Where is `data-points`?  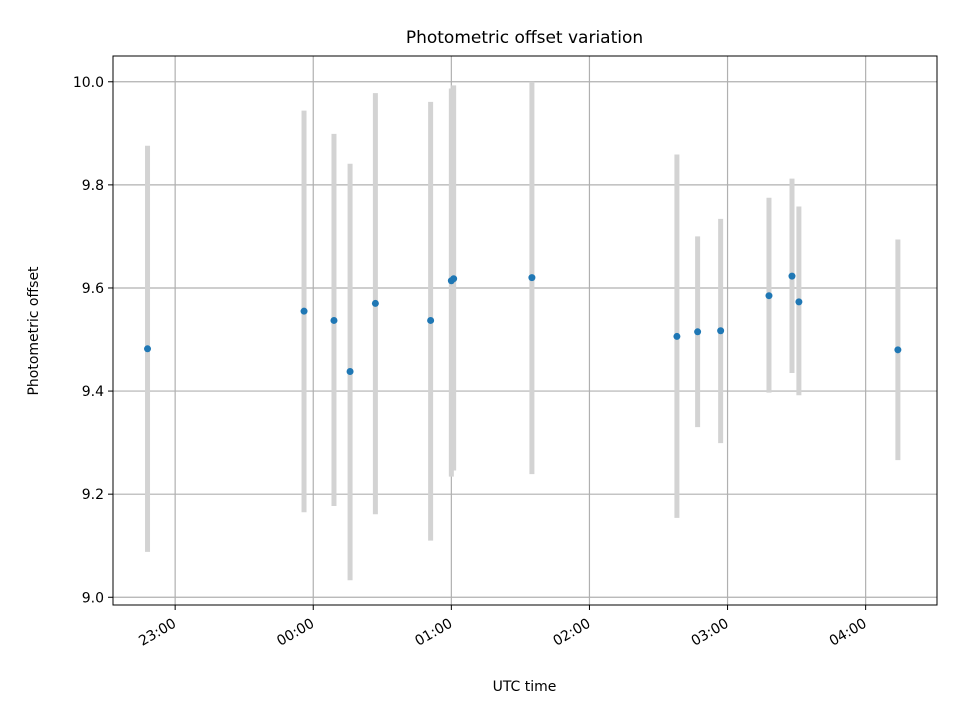 data-points is located at coordinates (523, 323).